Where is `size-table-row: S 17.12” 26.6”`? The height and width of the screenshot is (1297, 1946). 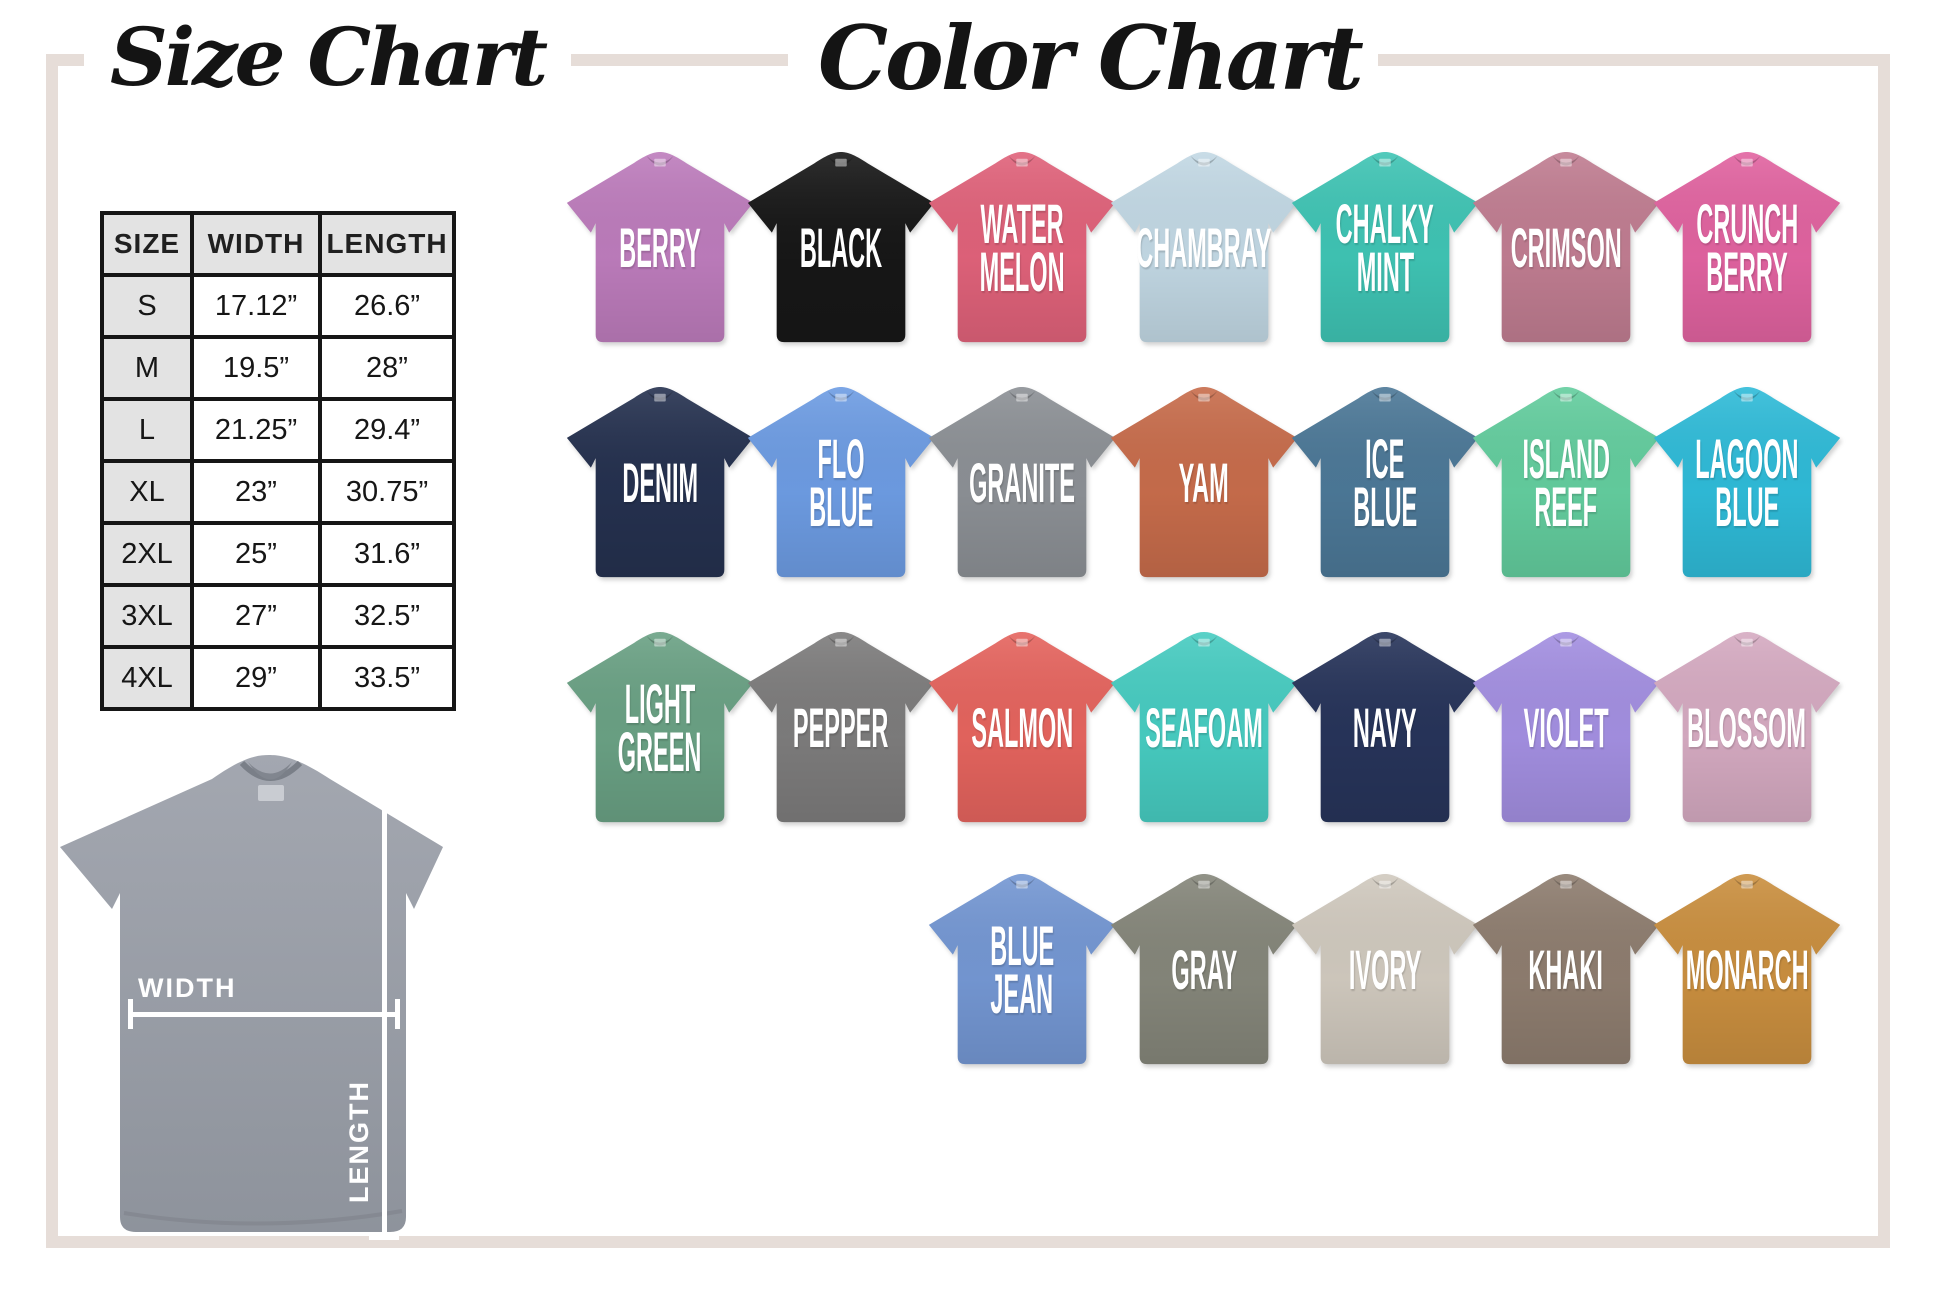 size-table-row: S 17.12” 26.6” is located at coordinates (278, 306).